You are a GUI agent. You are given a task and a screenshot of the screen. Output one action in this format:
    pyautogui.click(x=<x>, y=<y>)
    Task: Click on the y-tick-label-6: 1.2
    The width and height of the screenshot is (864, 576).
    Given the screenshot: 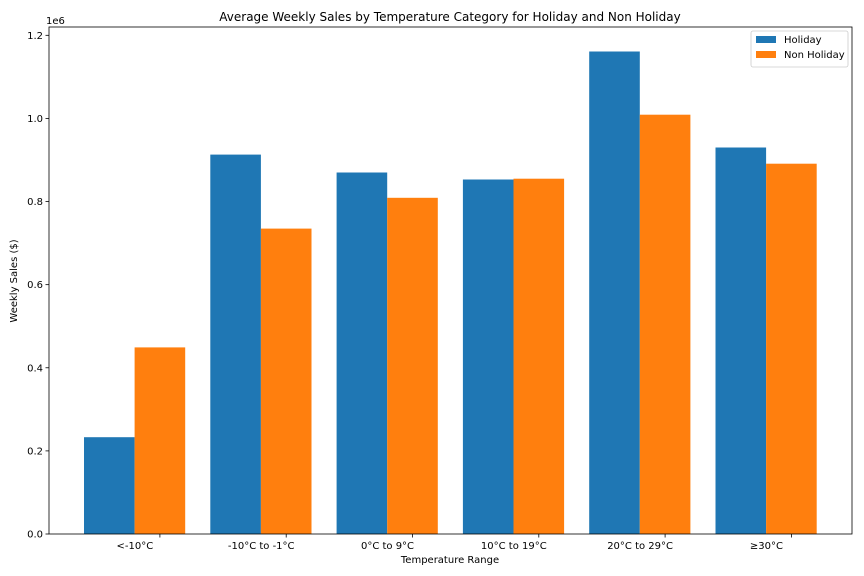 What is the action you would take?
    pyautogui.click(x=35, y=36)
    